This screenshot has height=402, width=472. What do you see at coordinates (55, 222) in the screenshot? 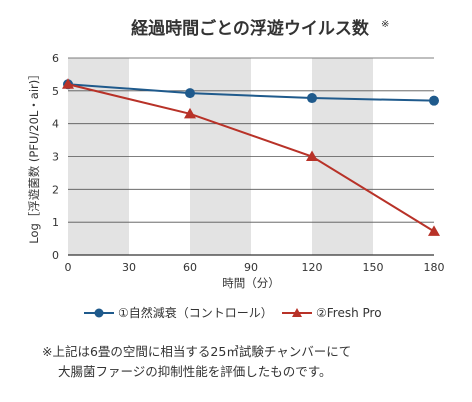
I see `y-tick-label-1: 1` at bounding box center [55, 222].